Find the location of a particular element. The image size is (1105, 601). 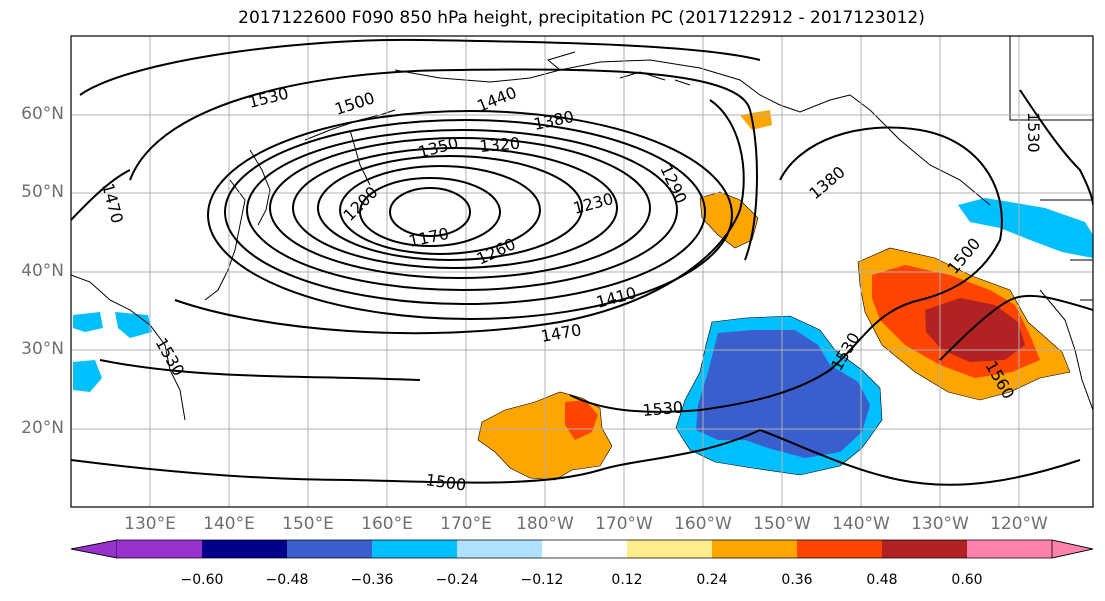

precip-alaska-positive is located at coordinates (756, 120).